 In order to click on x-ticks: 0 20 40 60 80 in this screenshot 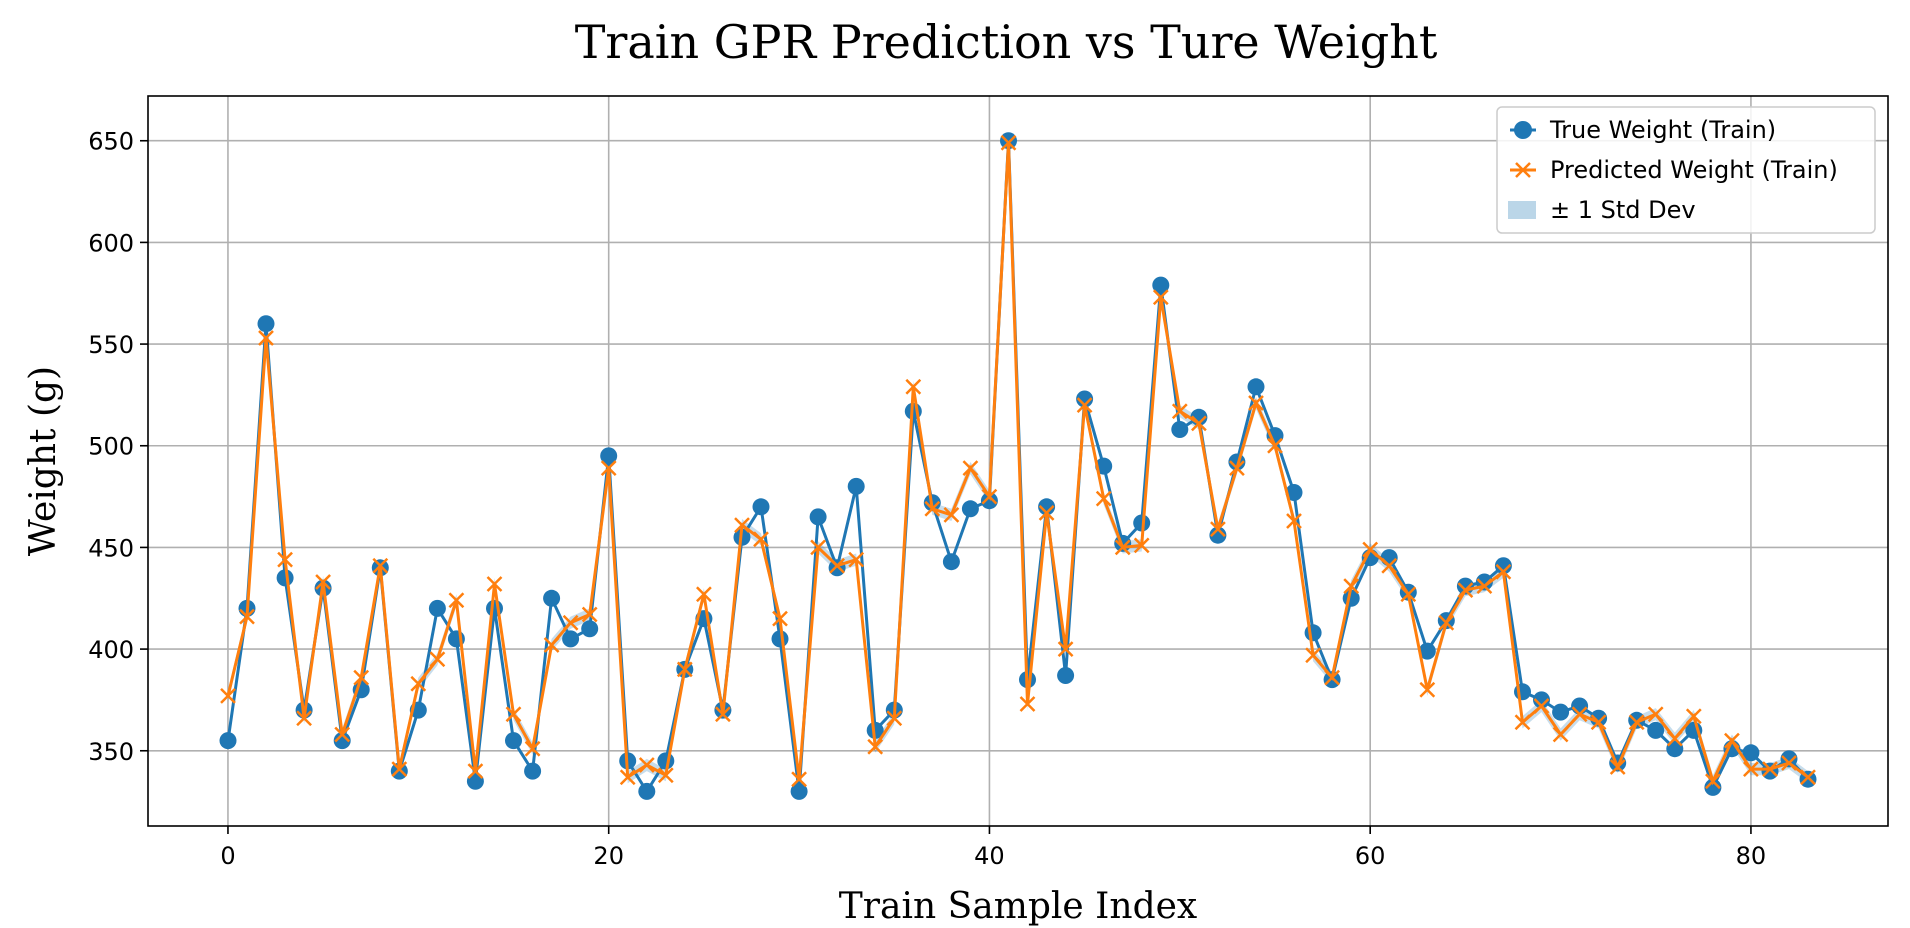, I will do `click(993, 848)`.